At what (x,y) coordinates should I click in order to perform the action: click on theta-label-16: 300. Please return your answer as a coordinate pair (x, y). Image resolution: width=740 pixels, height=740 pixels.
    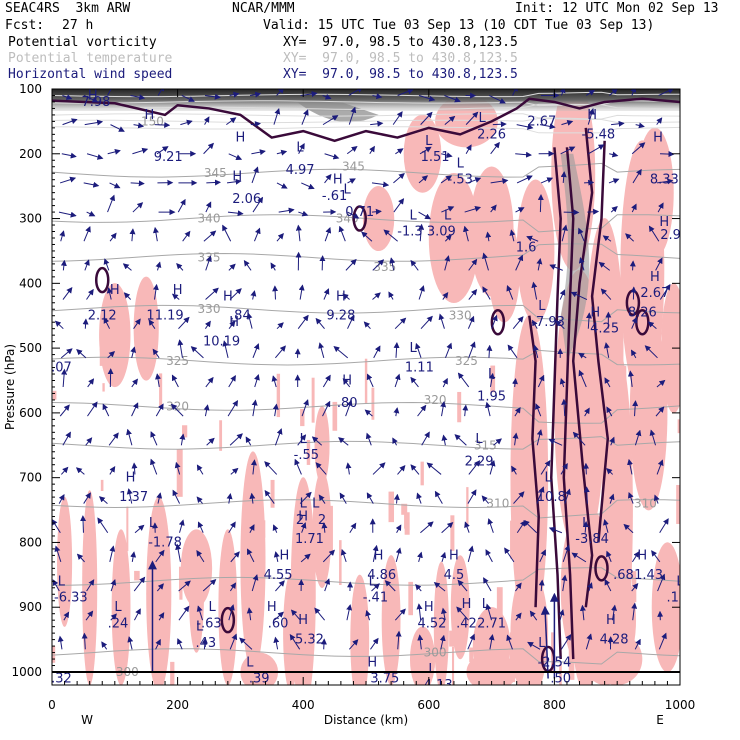
    Looking at the image, I should click on (347, 698).